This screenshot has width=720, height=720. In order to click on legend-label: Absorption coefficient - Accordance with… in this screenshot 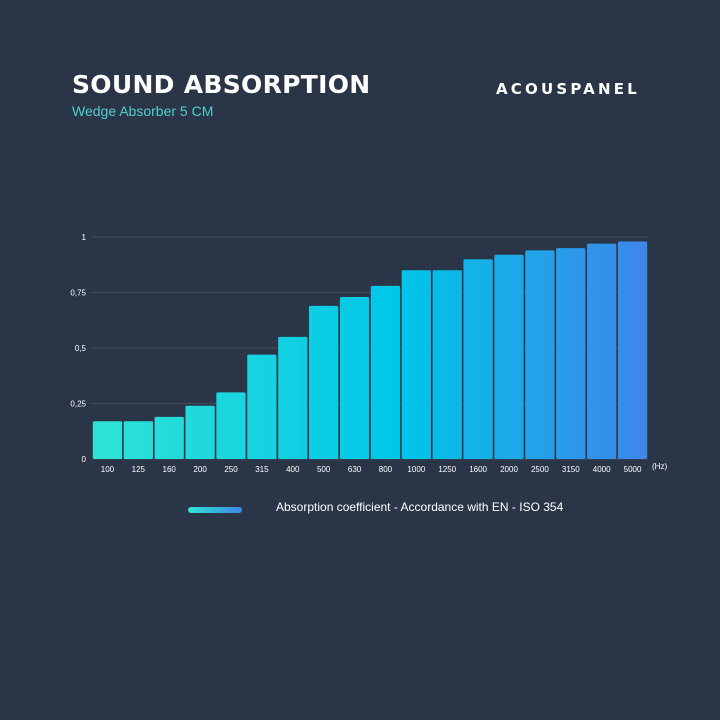, I will do `click(420, 507)`.